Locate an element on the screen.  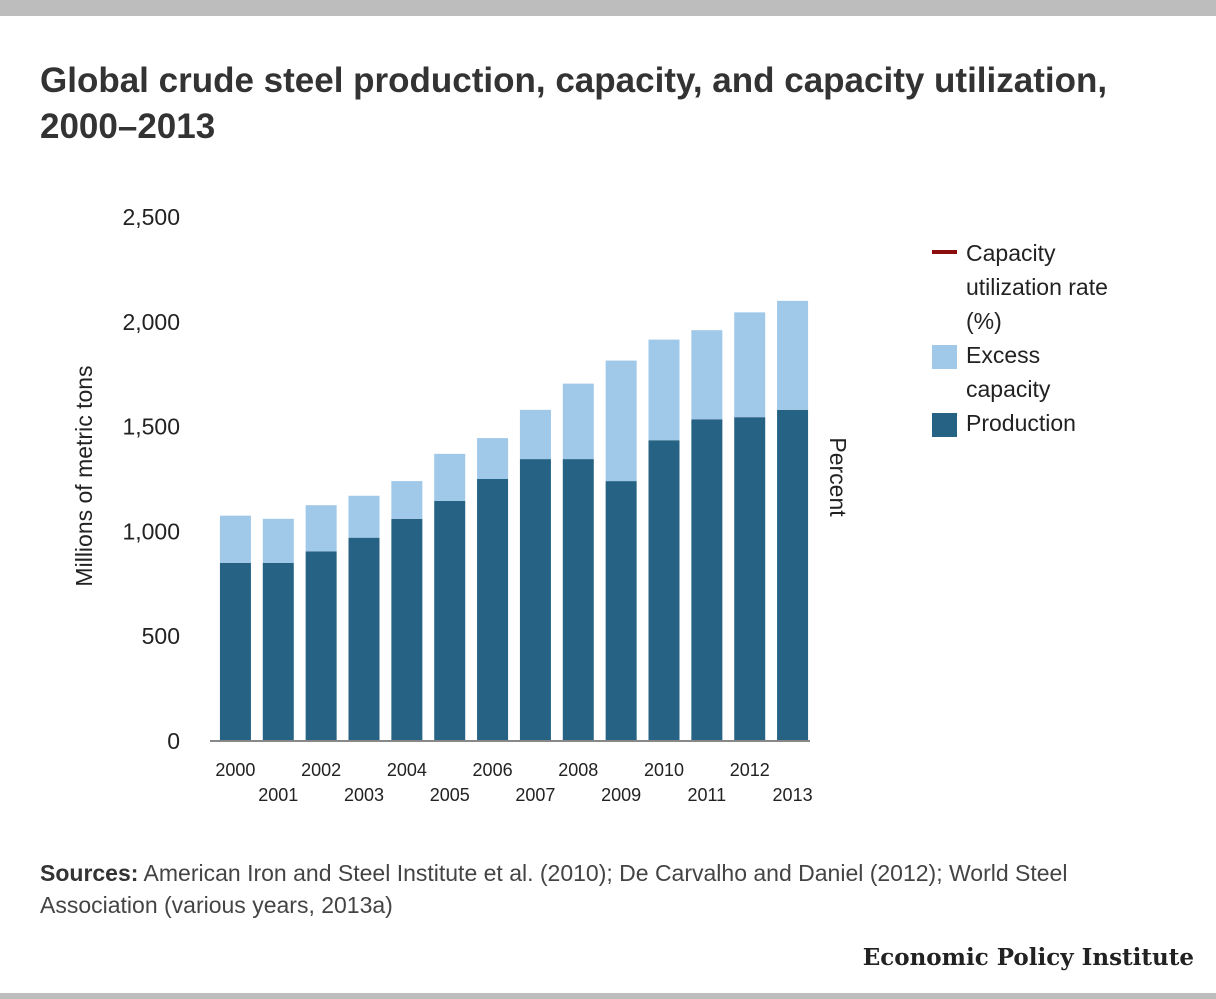
x-tick-label-2011: 2011 is located at coordinates (706, 795).